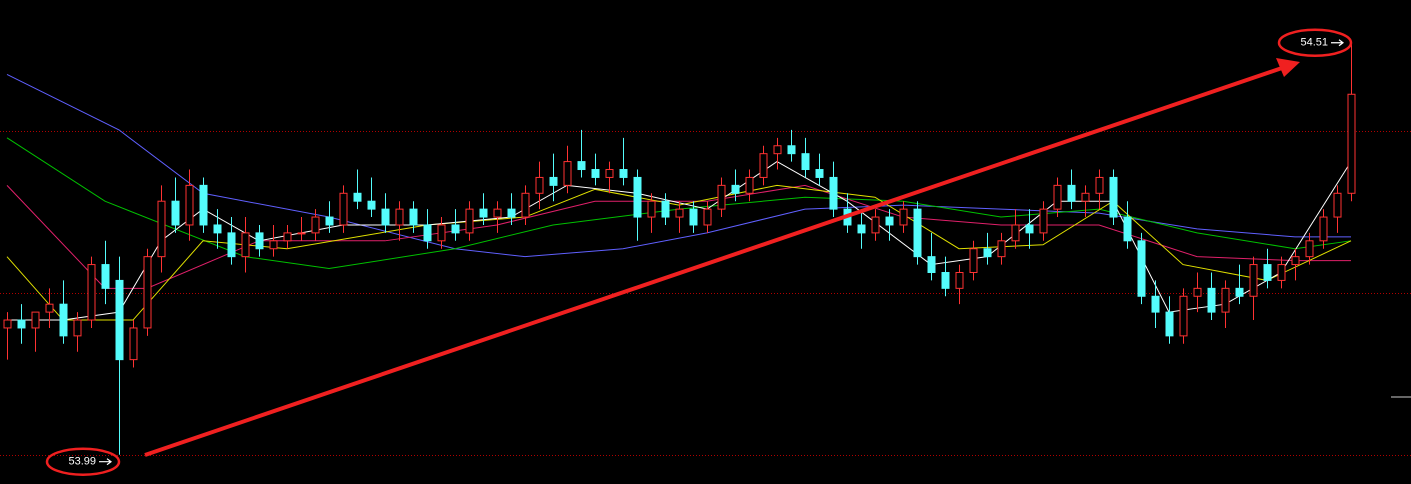  I want to click on arrow-head, so click(1288, 67).